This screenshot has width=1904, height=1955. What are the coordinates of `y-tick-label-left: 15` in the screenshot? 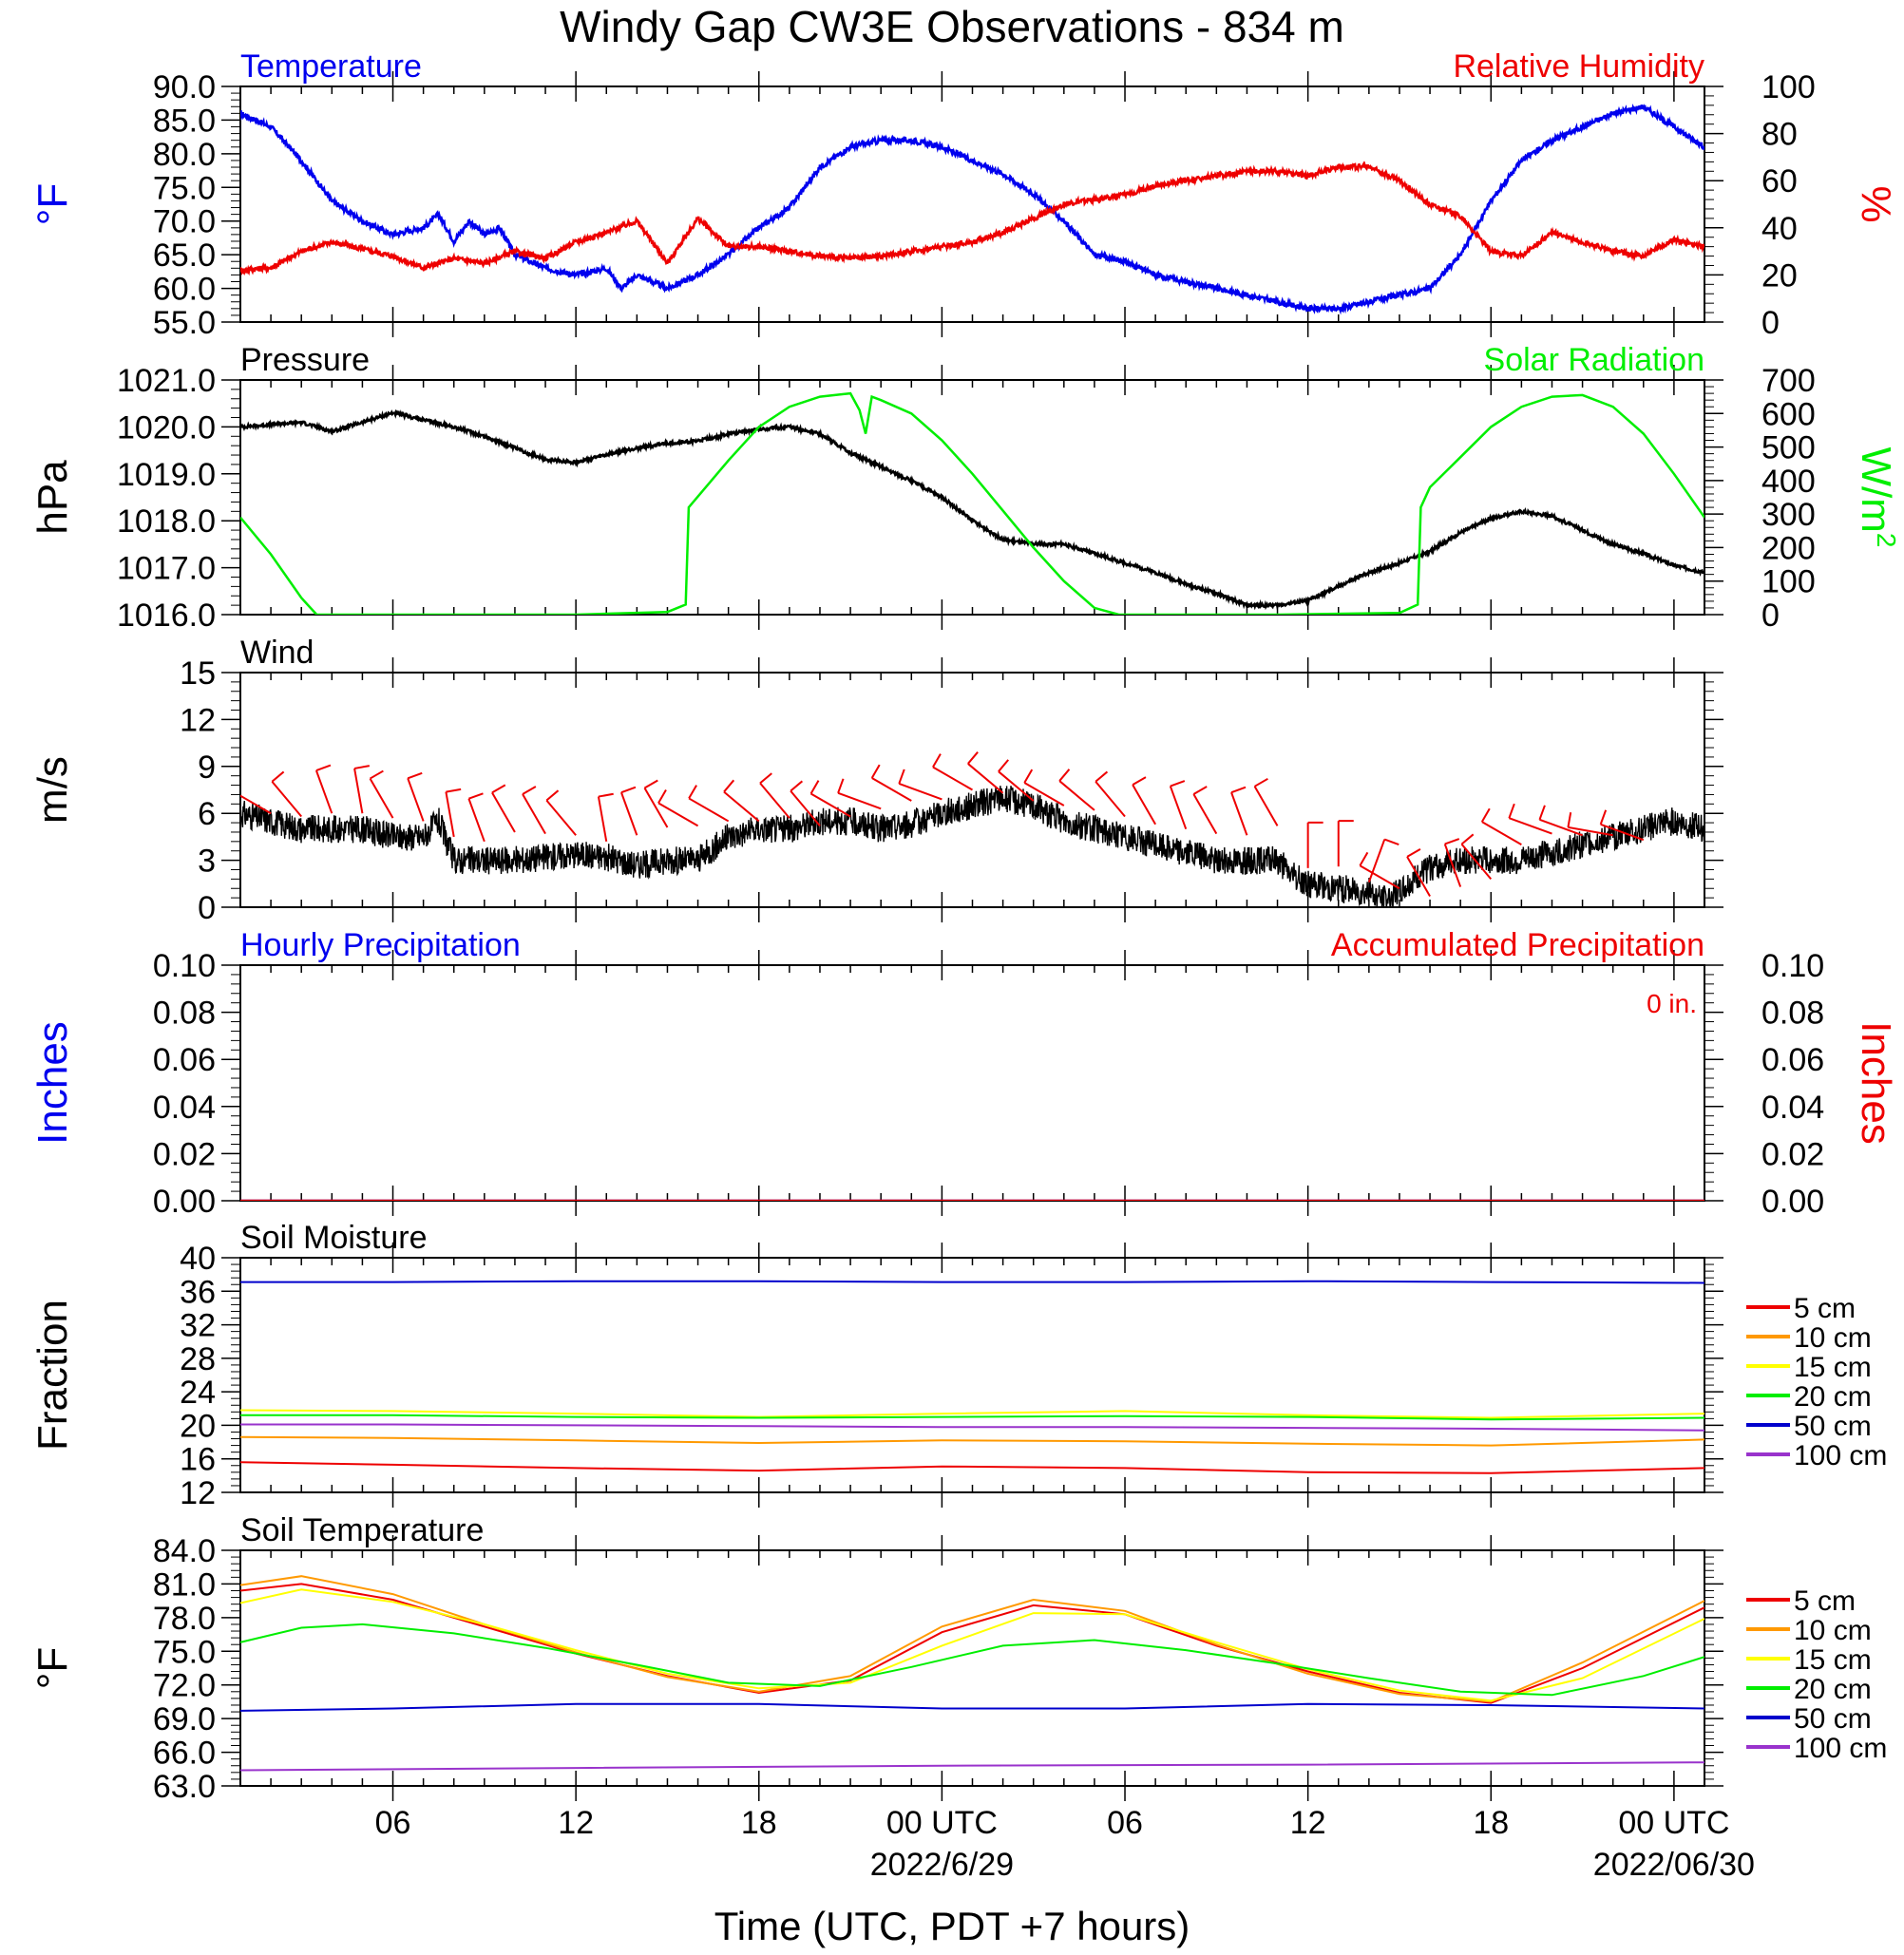 It's located at (198, 673).